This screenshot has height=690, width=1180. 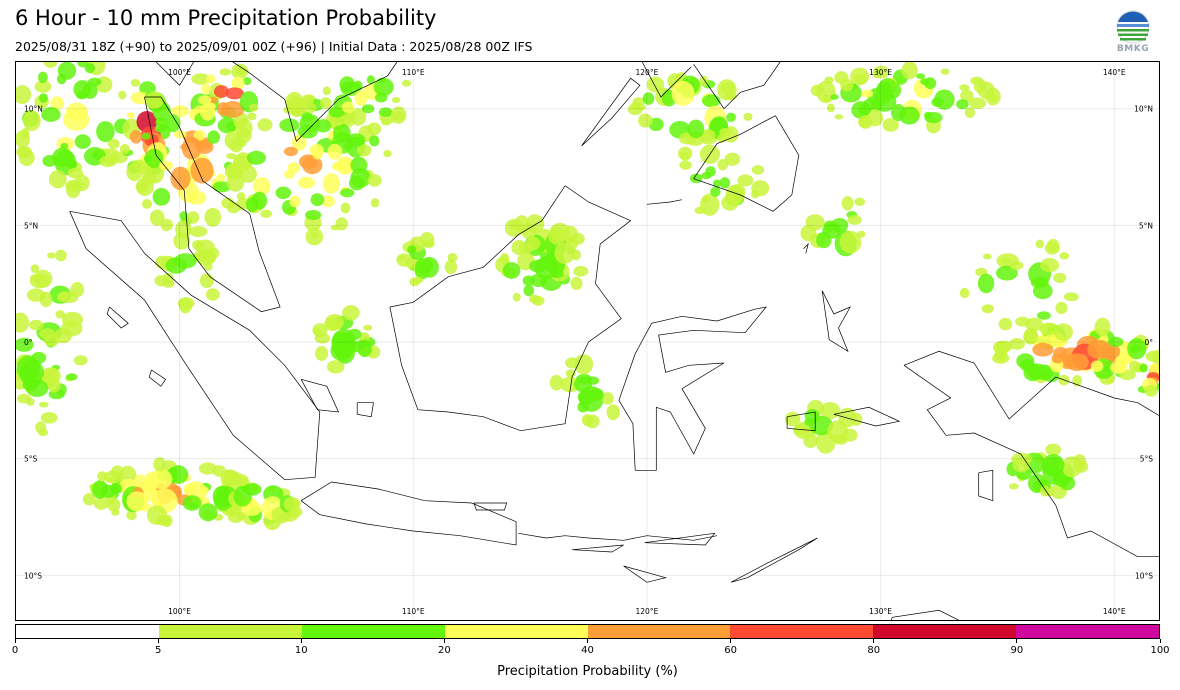 I want to click on nias-coast, so click(x=117, y=317).